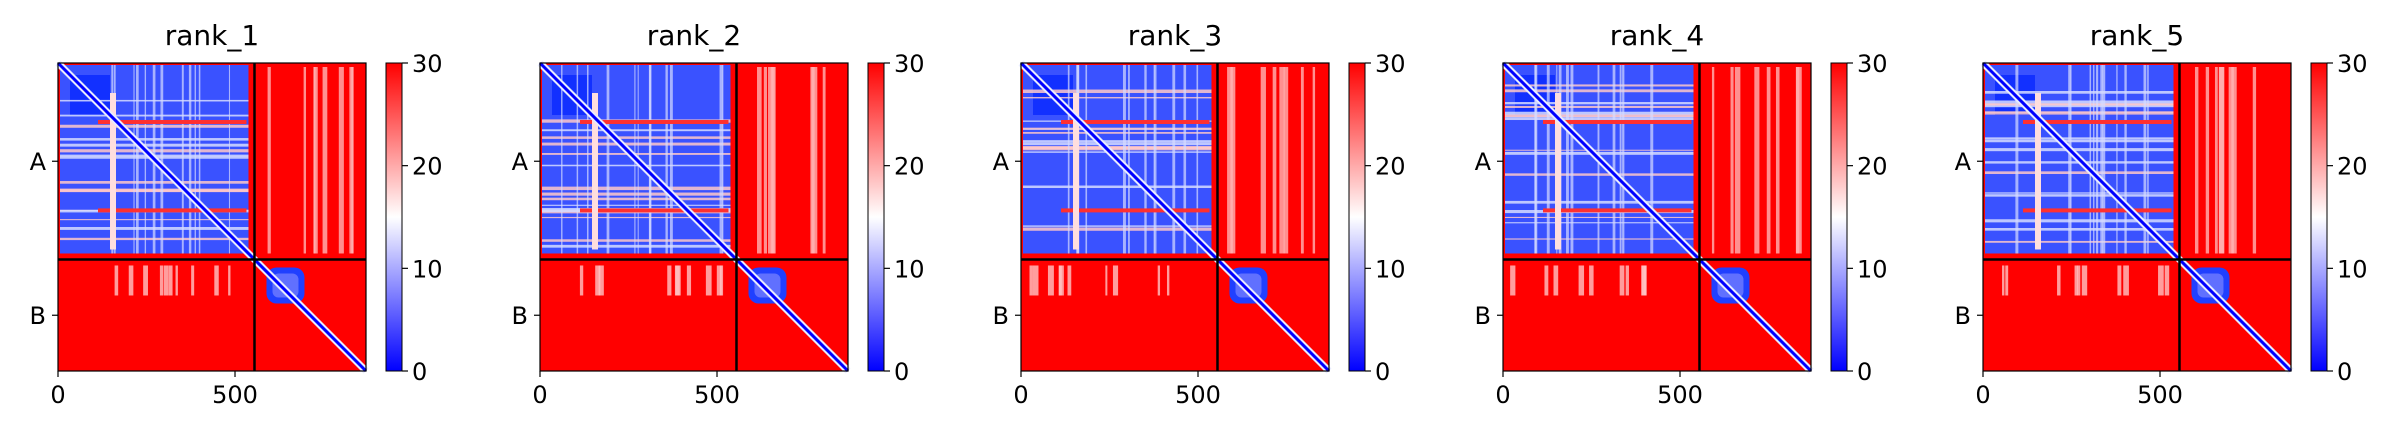  What do you see at coordinates (1558, 171) in the screenshot?
I see `band-light-v` at bounding box center [1558, 171].